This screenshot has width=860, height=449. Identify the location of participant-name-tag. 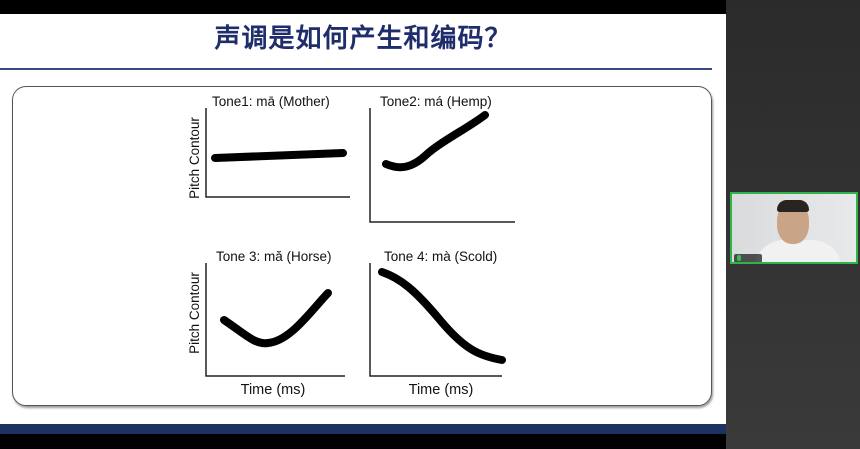
(748, 258).